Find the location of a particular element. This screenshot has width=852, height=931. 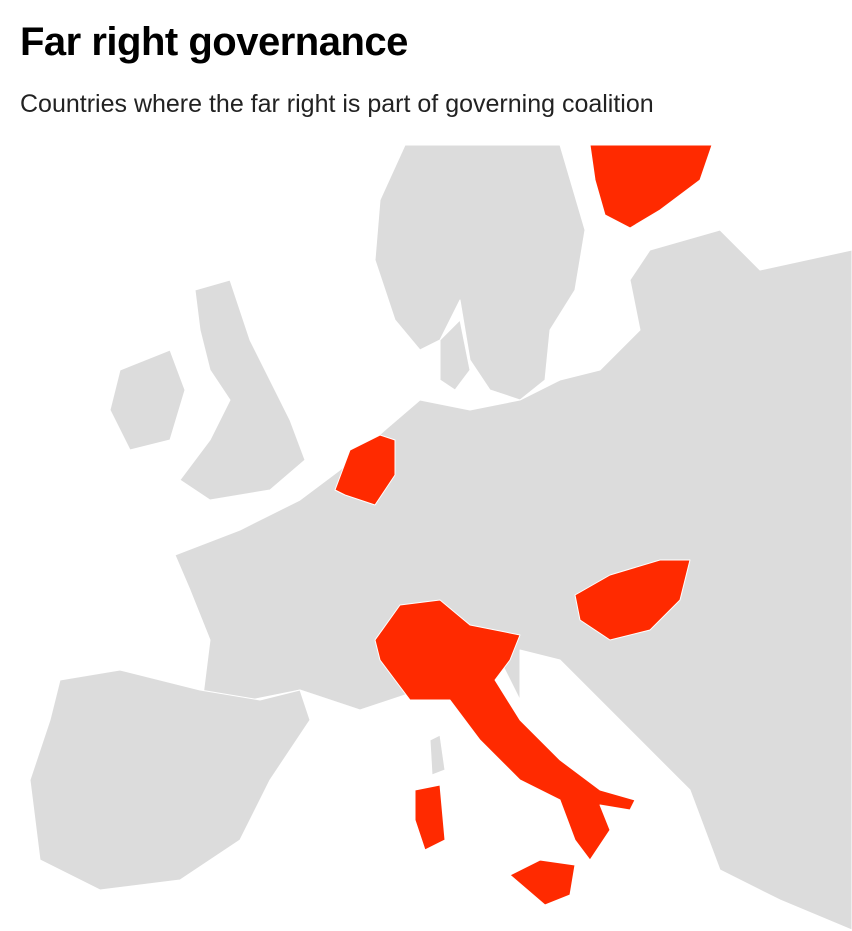

corsica is located at coordinates (437, 755).